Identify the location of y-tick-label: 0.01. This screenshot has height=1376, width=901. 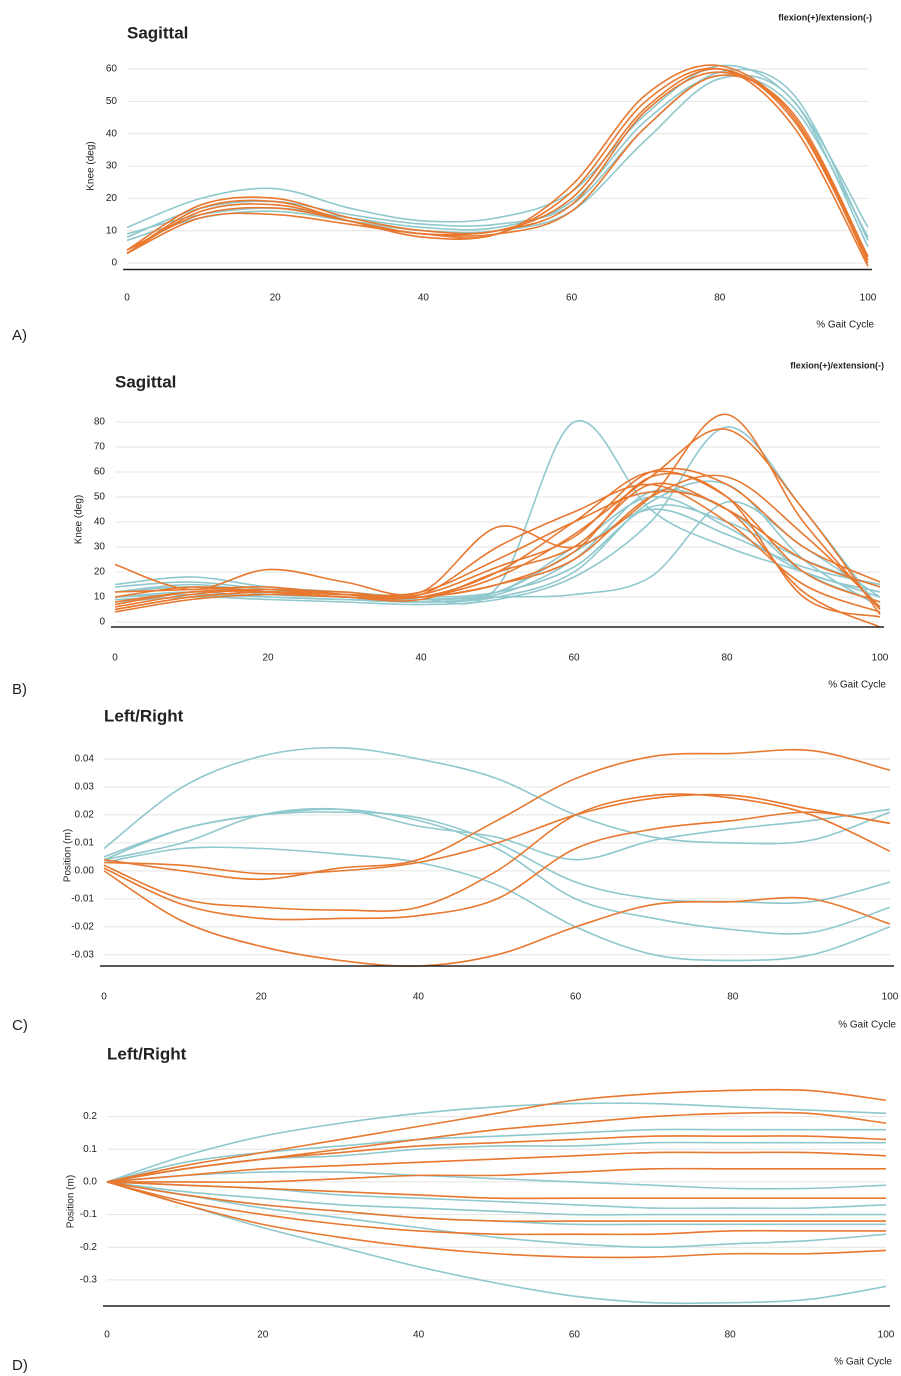
(85, 843).